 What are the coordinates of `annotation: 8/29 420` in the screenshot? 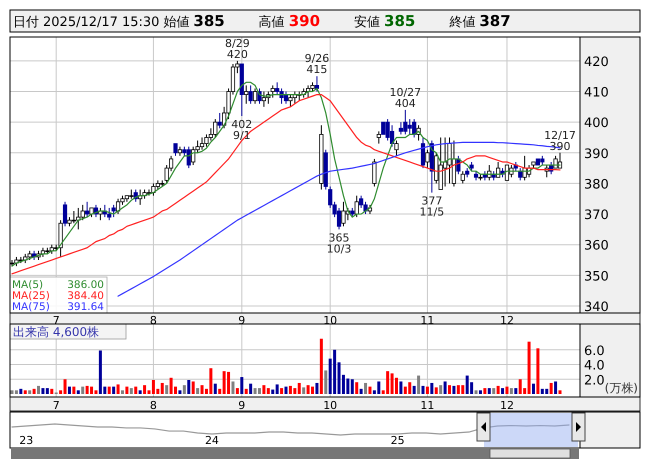 It's located at (237, 48).